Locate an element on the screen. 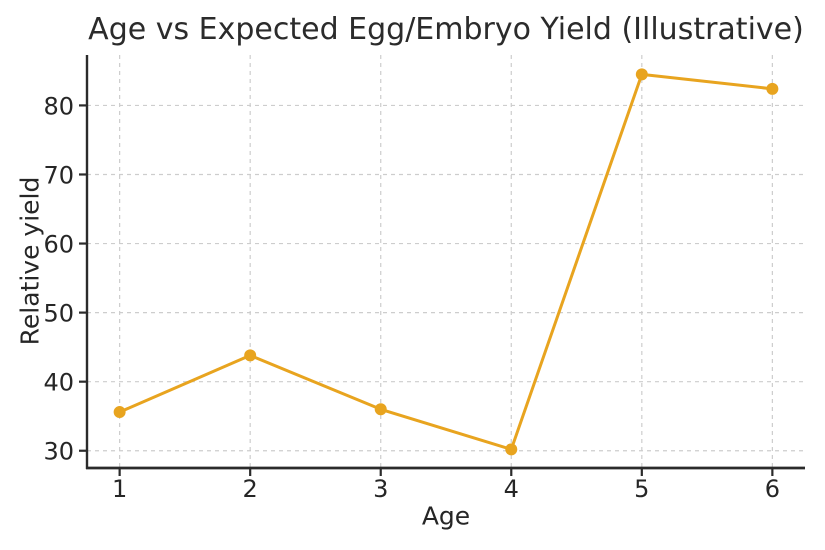  x-tick-label: 6 is located at coordinates (772, 489).